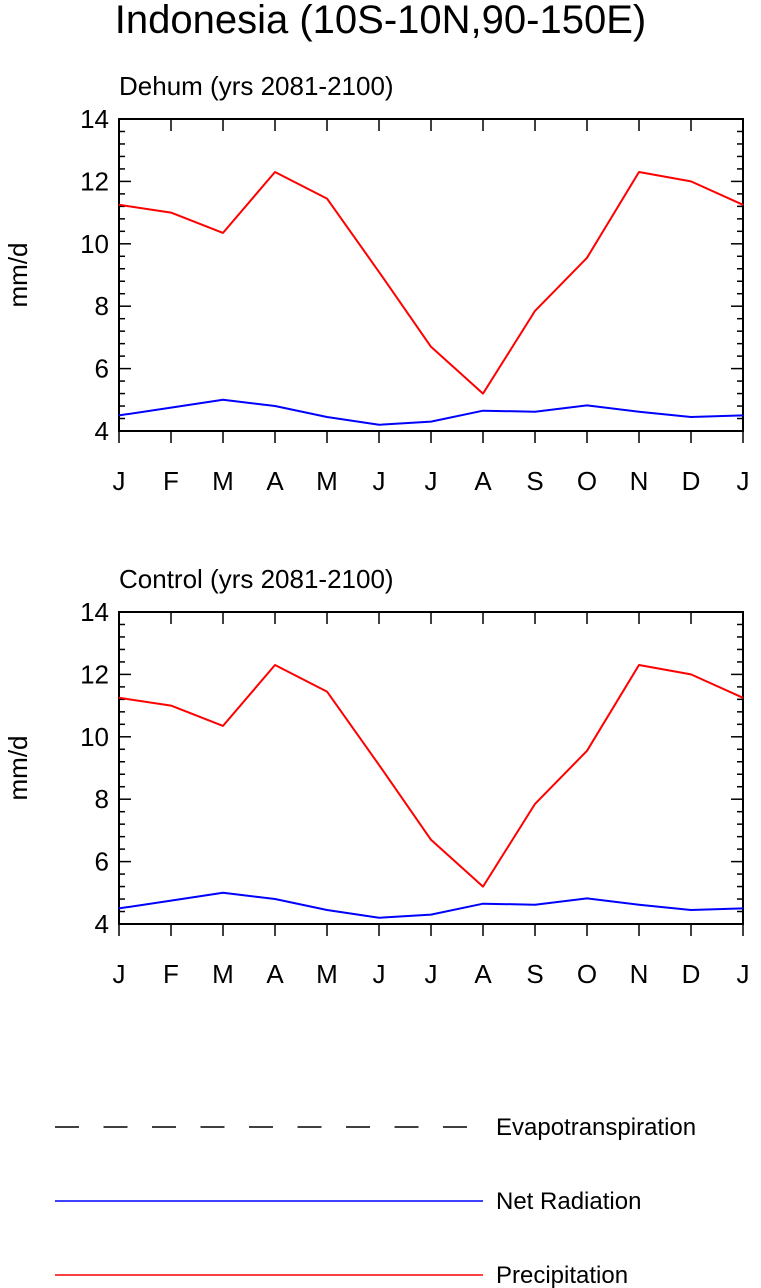  I want to click on panel-title: Dehum (yrs 2081-2100), so click(256, 86).